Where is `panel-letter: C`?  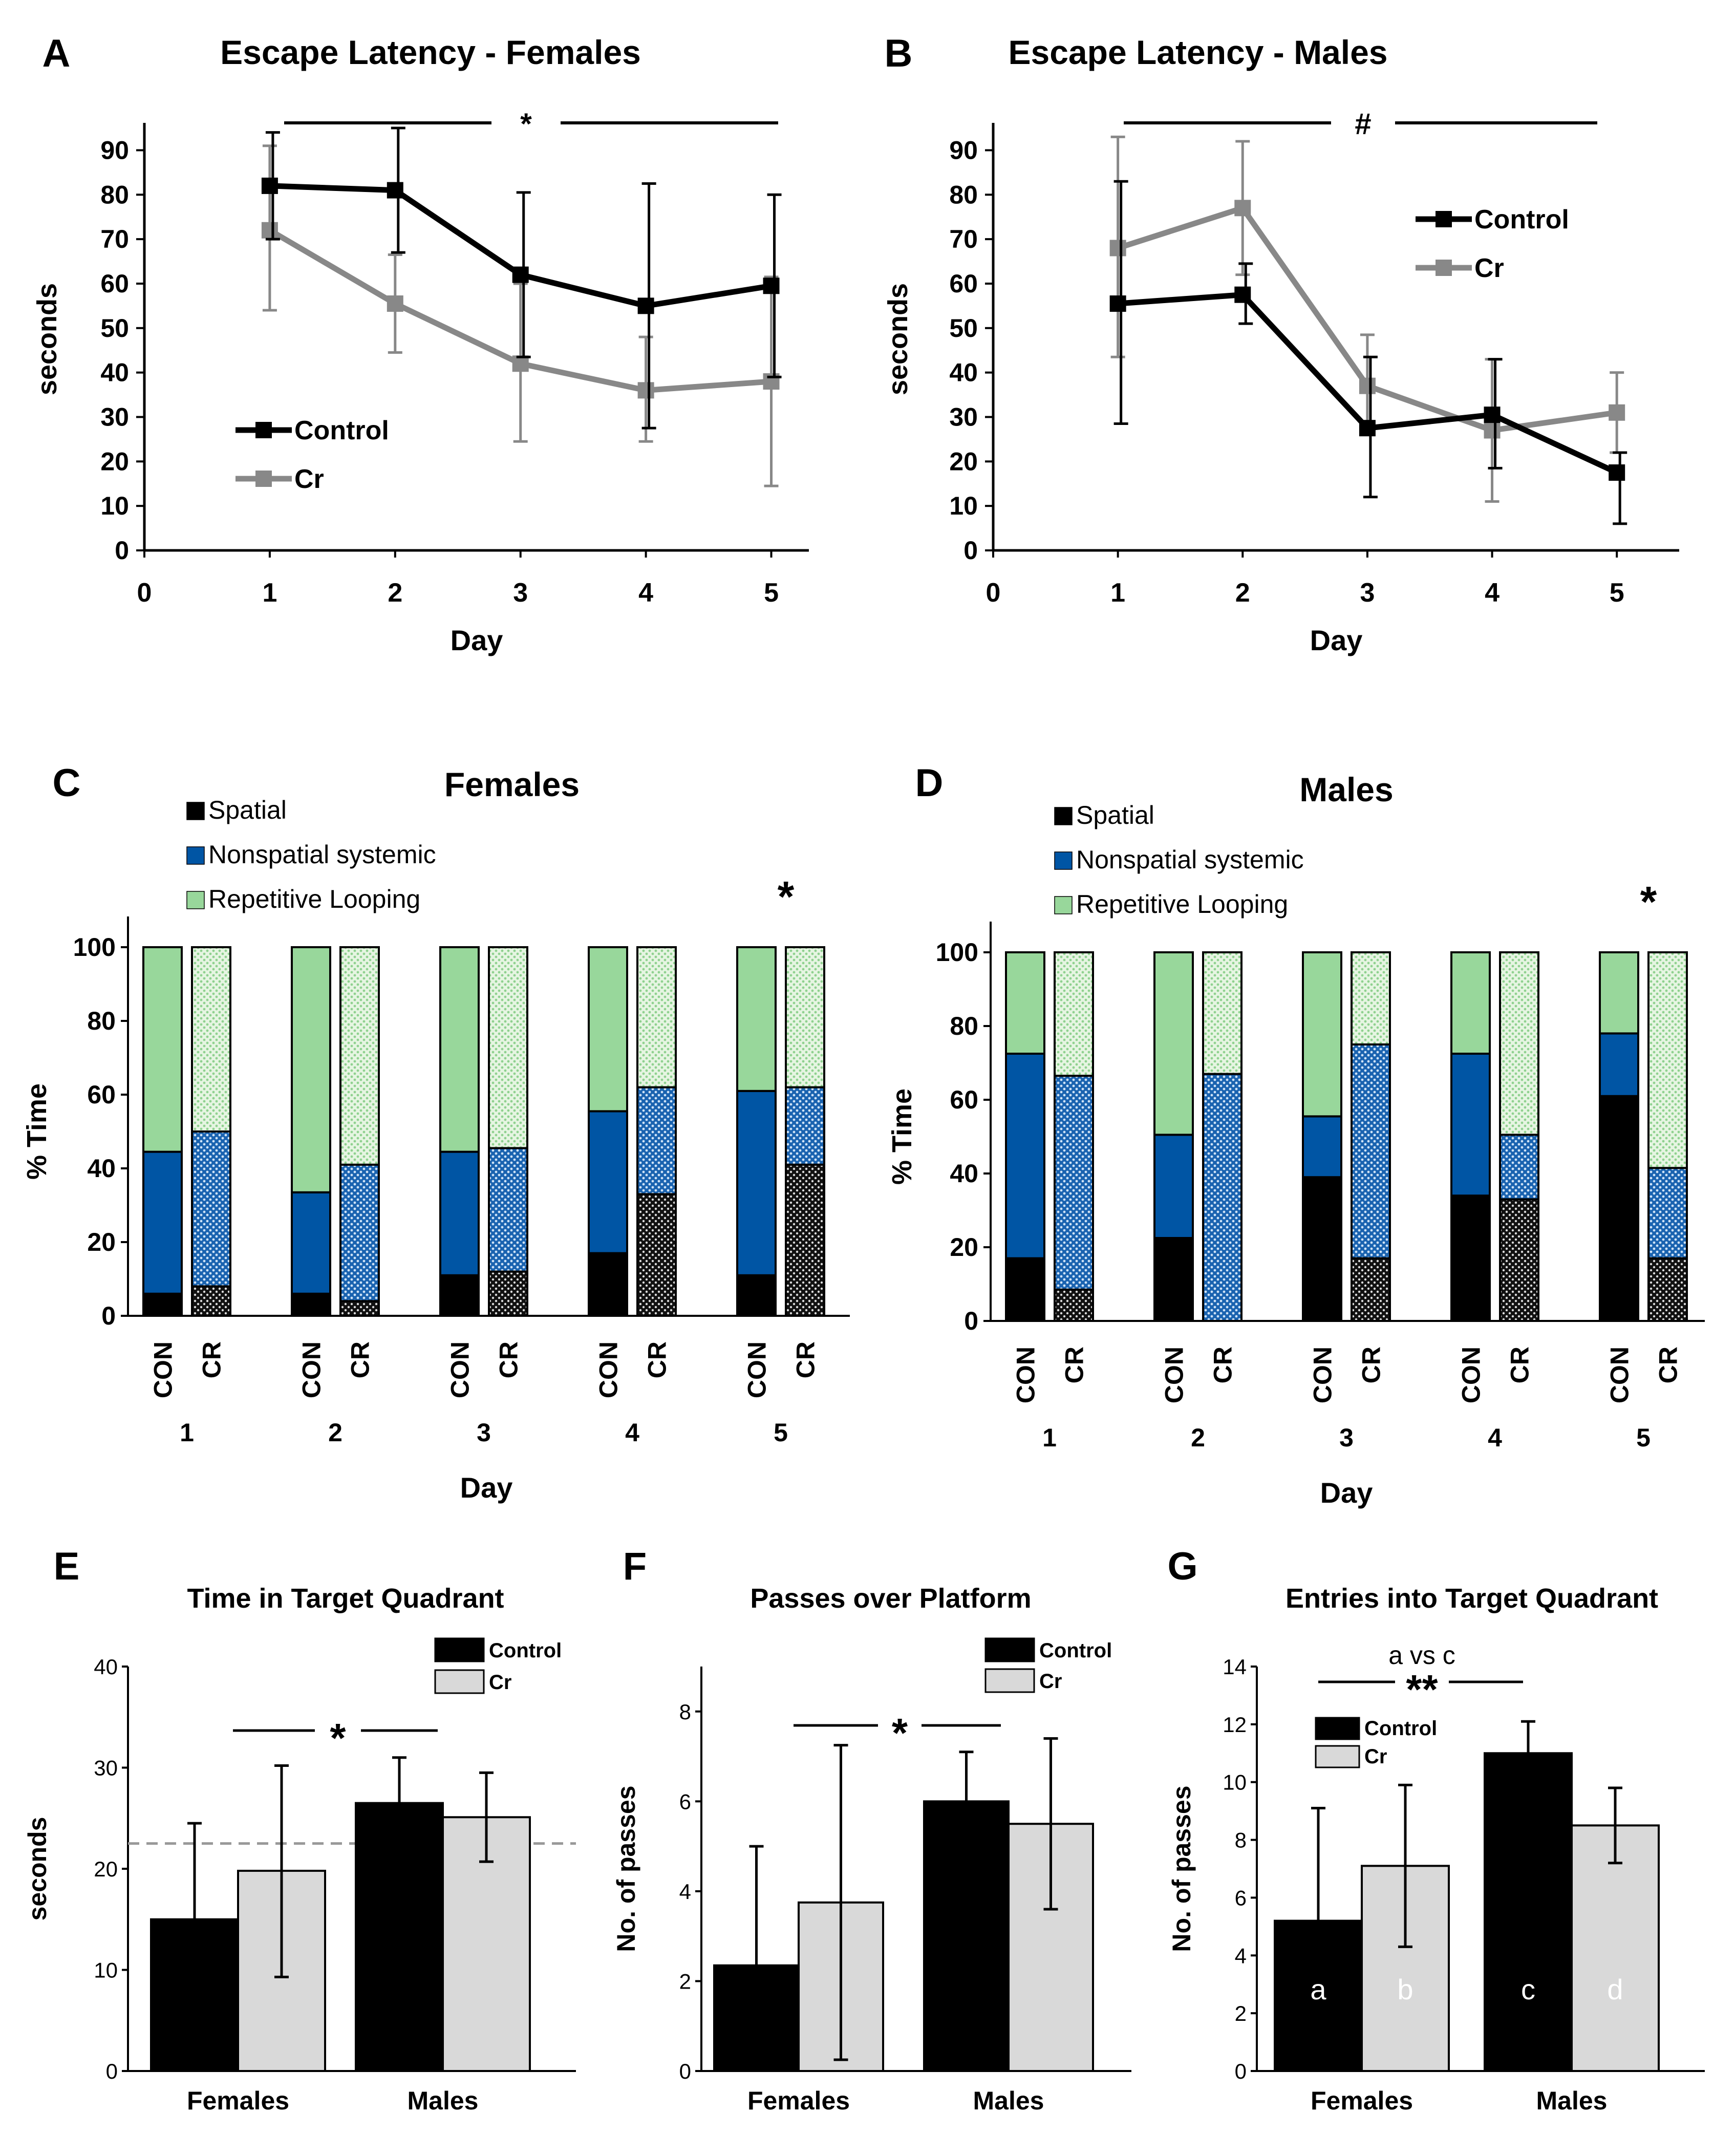 panel-letter: C is located at coordinates (67, 783).